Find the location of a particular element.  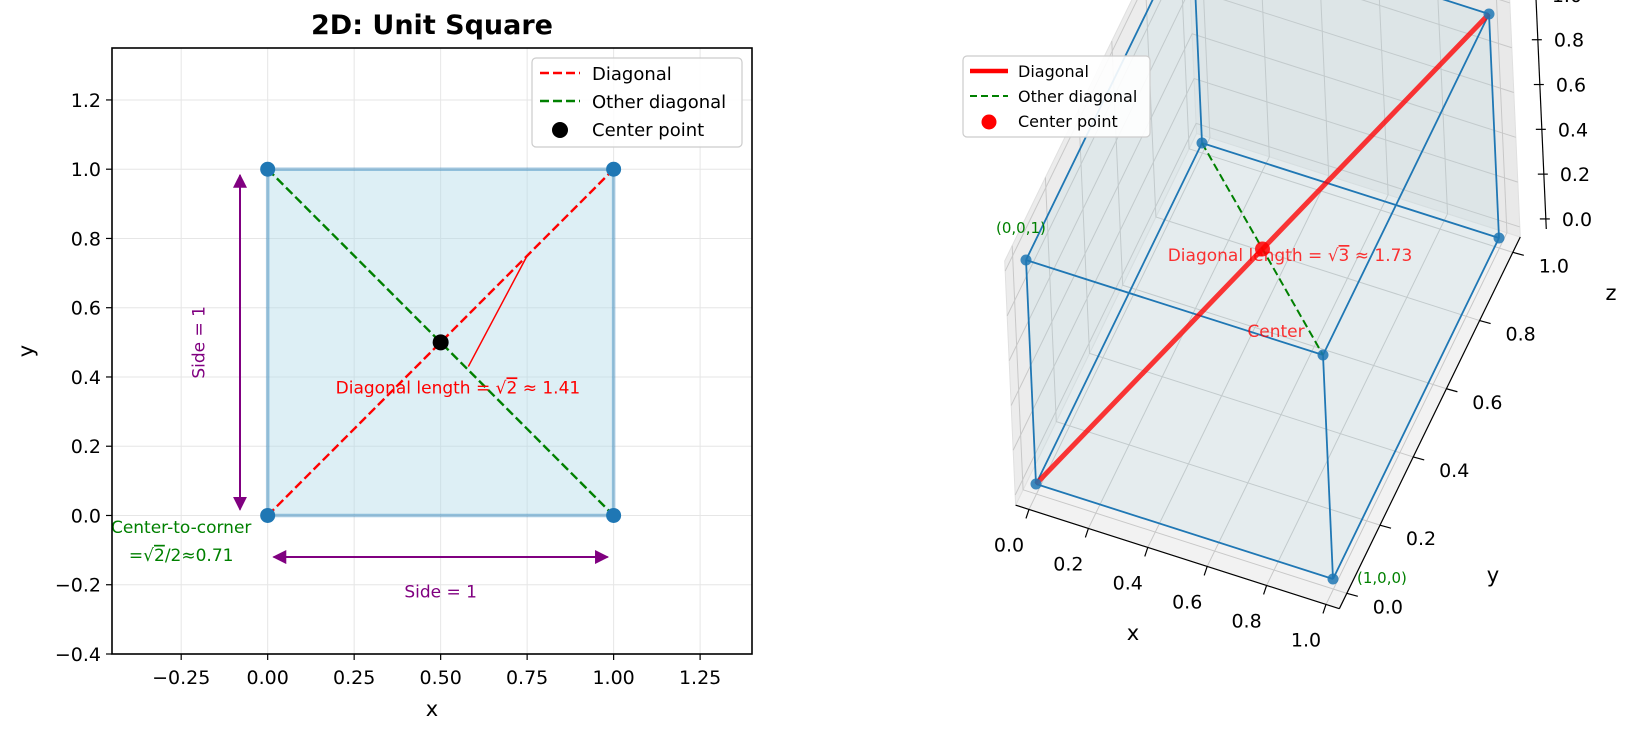

z-tick-label-3d: 0.2 is located at coordinates (1575, 175).